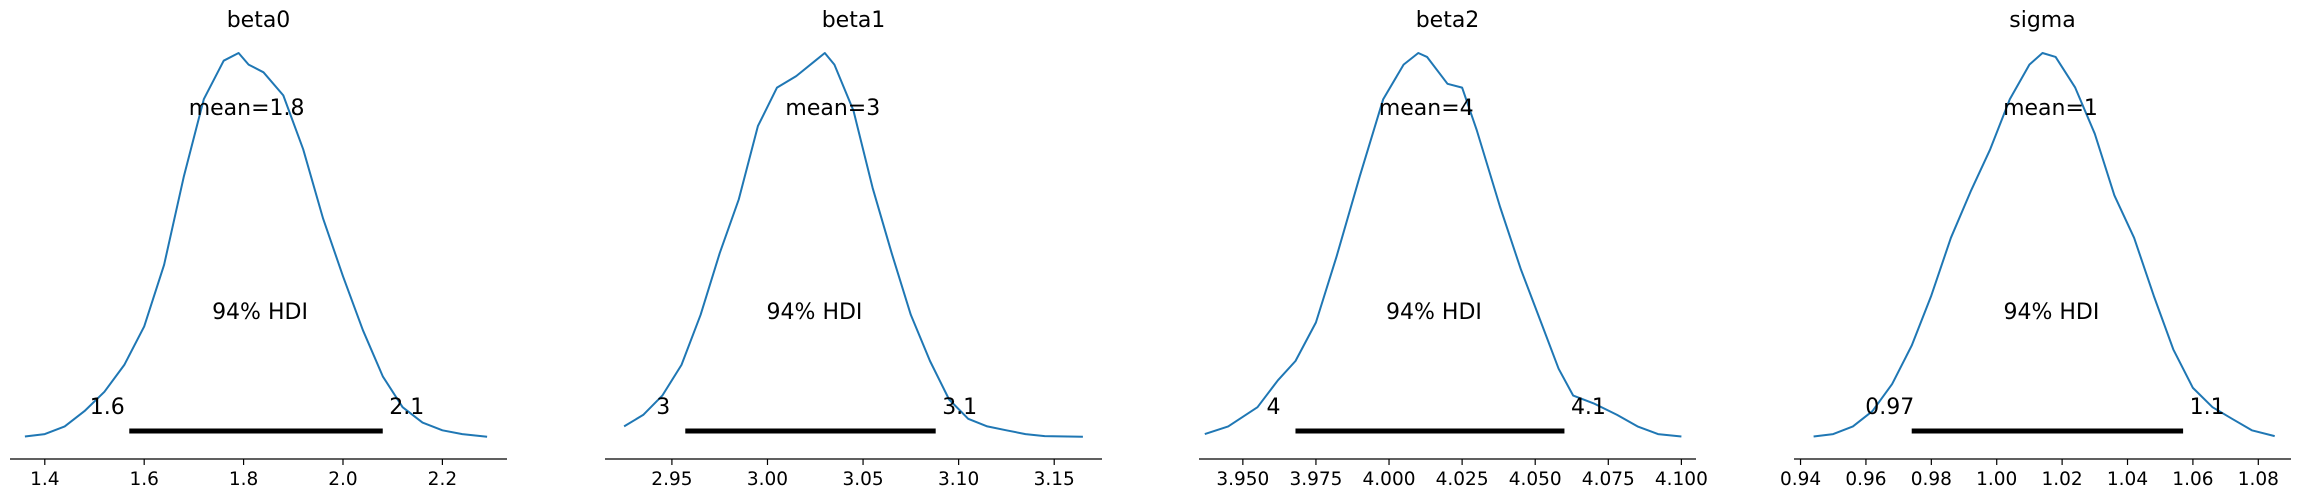 The width and height of the screenshot is (2301, 497). What do you see at coordinates (1426, 108) in the screenshot?
I see `mean-label: mean=4` at bounding box center [1426, 108].